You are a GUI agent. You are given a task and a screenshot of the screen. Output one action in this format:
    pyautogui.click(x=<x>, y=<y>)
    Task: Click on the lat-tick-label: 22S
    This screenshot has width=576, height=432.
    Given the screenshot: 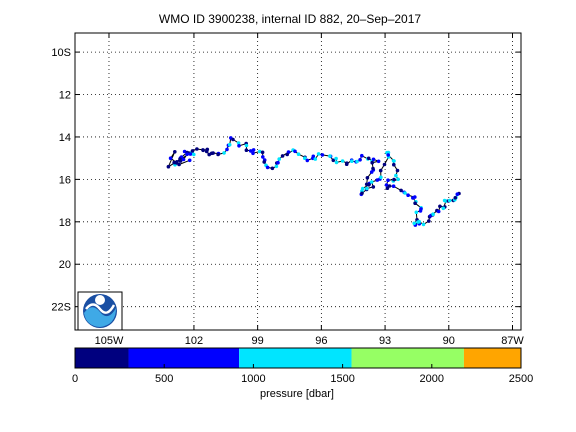 What is the action you would take?
    pyautogui.click(x=61, y=308)
    